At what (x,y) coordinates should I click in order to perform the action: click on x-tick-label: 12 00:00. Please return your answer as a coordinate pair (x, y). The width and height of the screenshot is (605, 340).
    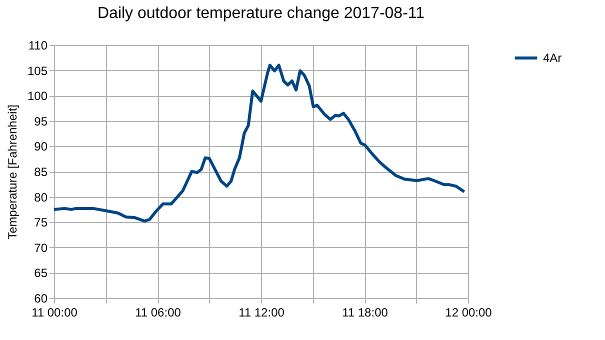
    Looking at the image, I should click on (468, 313).